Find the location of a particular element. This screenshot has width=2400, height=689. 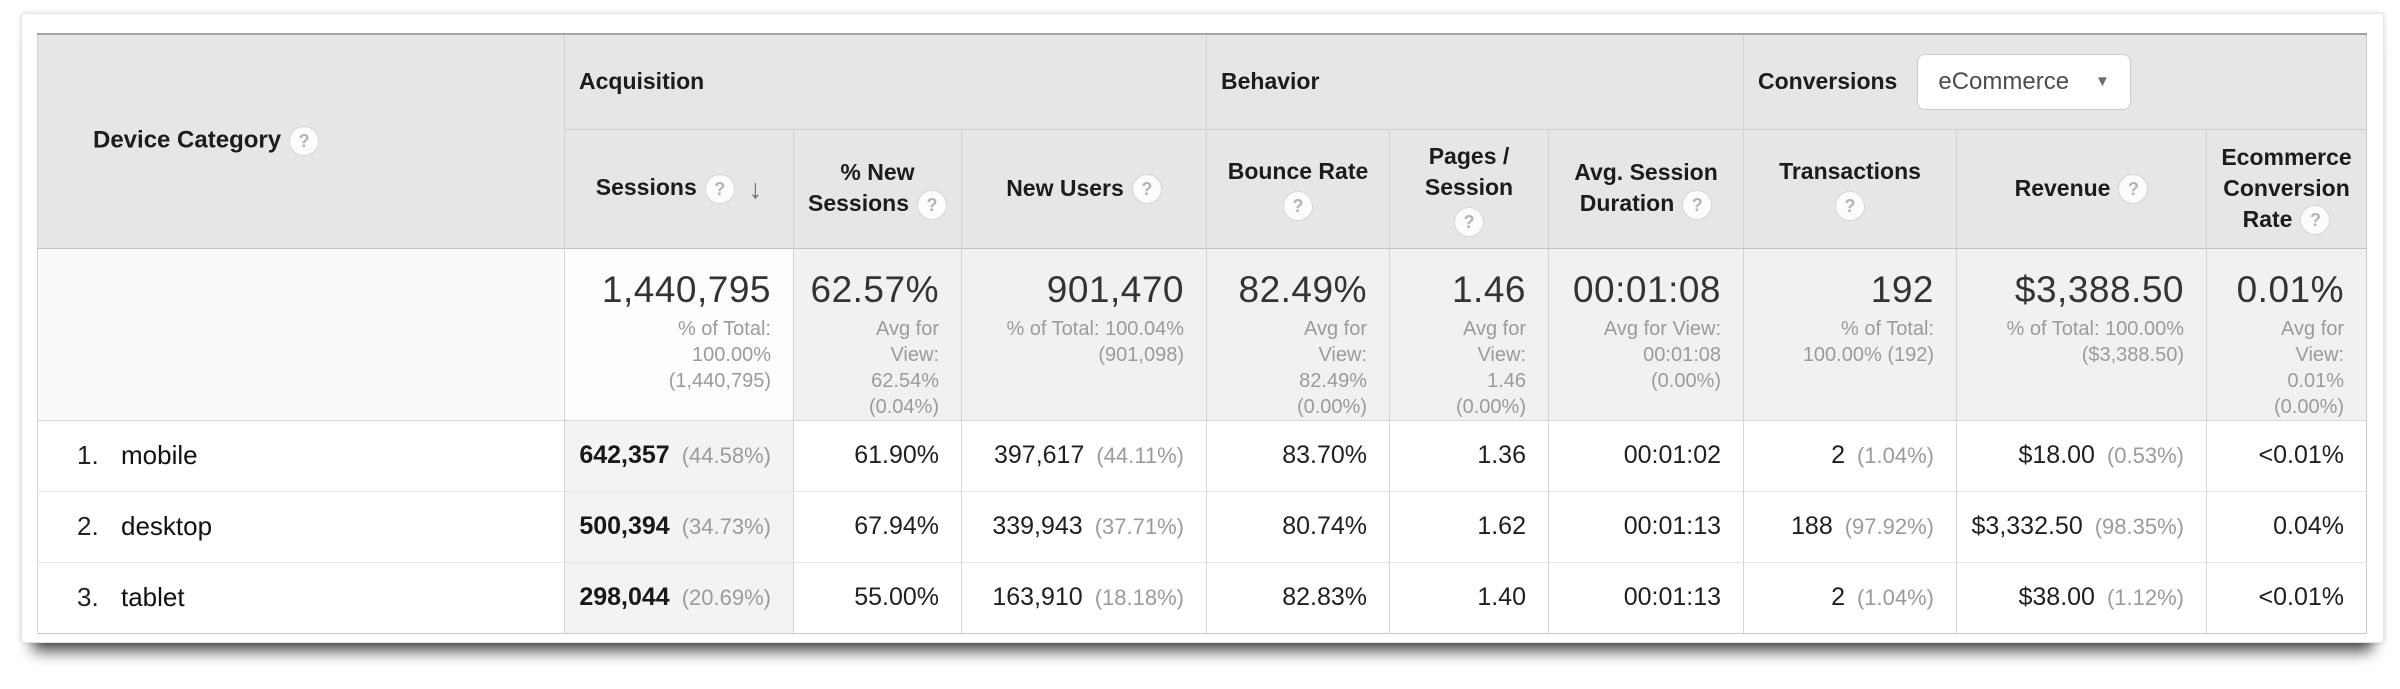

dimension-header-device-category: Device Category? is located at coordinates (301, 141).